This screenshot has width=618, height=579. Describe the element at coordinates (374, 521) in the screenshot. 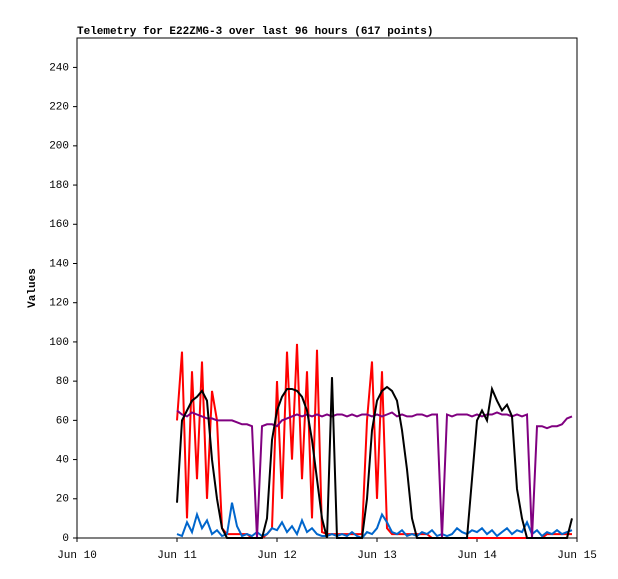

I see `series-line` at that location.